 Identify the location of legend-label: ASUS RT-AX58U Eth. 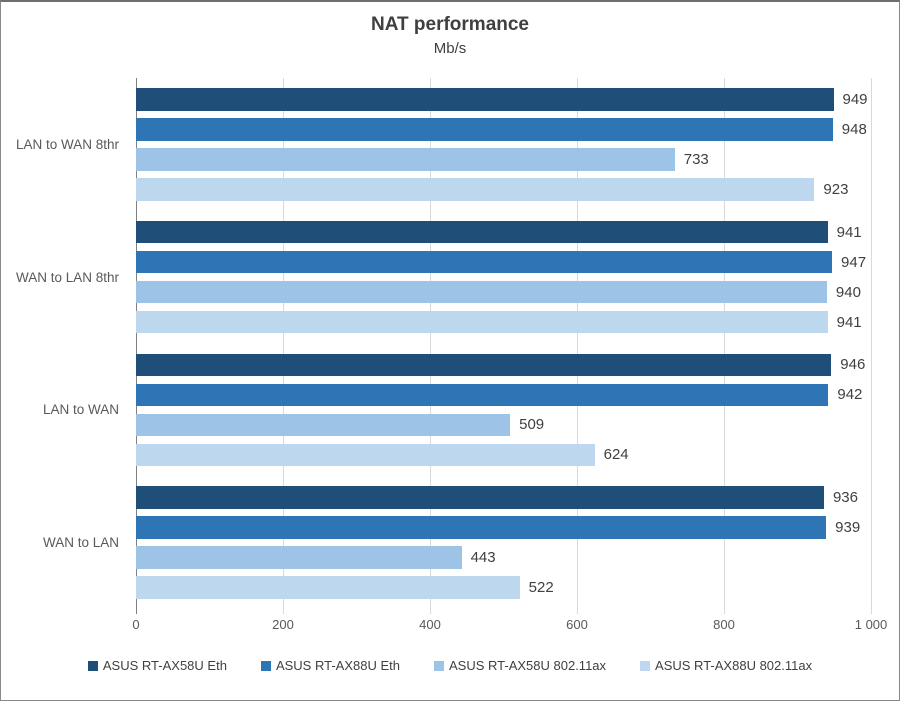
(164, 665).